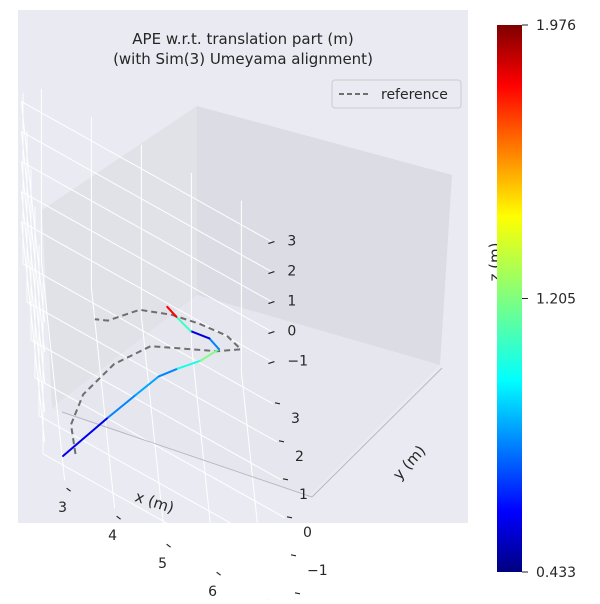 This screenshot has width=600, height=604. Describe the element at coordinates (291, 272) in the screenshot. I see `z-tick-label: 2` at that location.